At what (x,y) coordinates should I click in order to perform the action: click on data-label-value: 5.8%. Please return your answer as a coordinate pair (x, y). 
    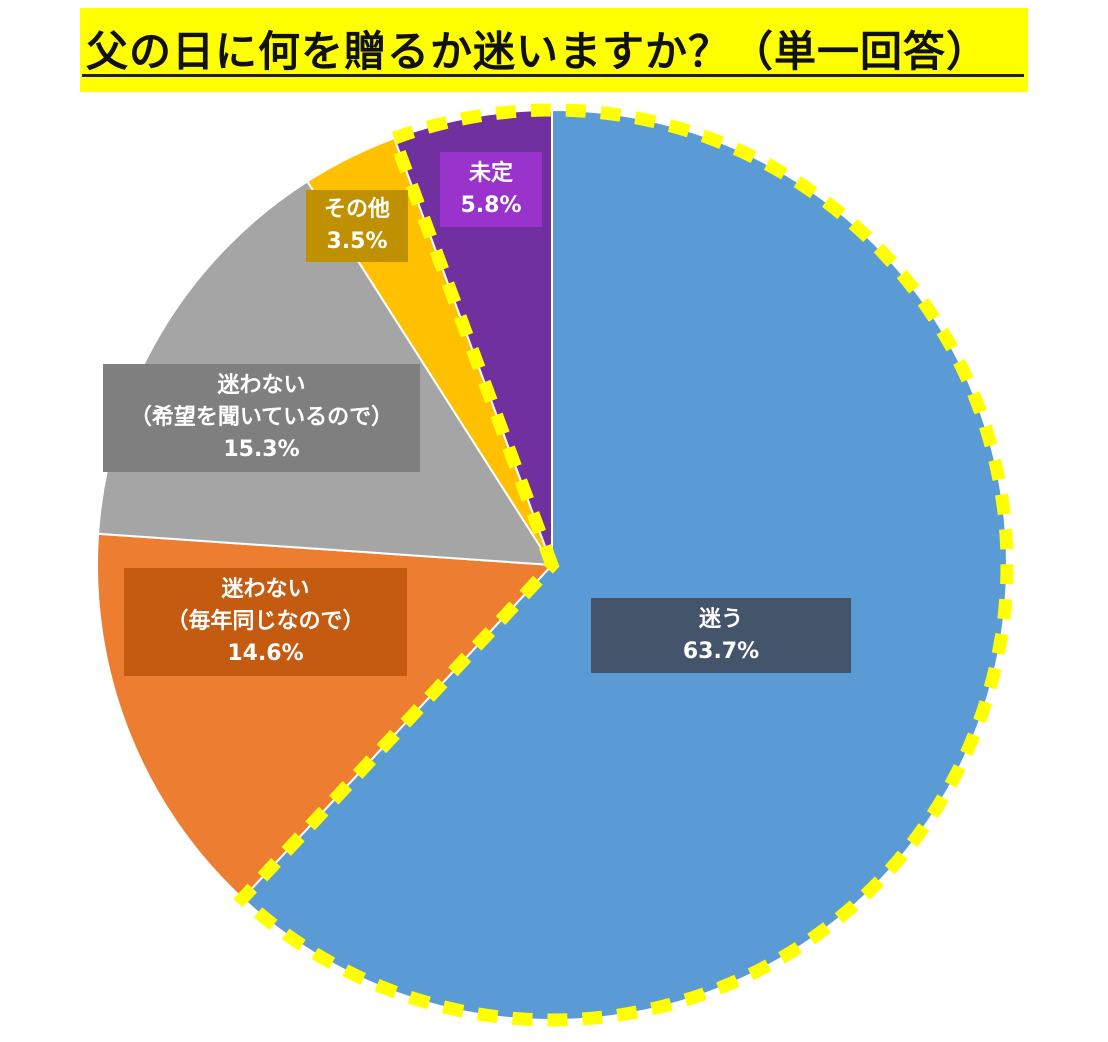
    Looking at the image, I should click on (491, 205).